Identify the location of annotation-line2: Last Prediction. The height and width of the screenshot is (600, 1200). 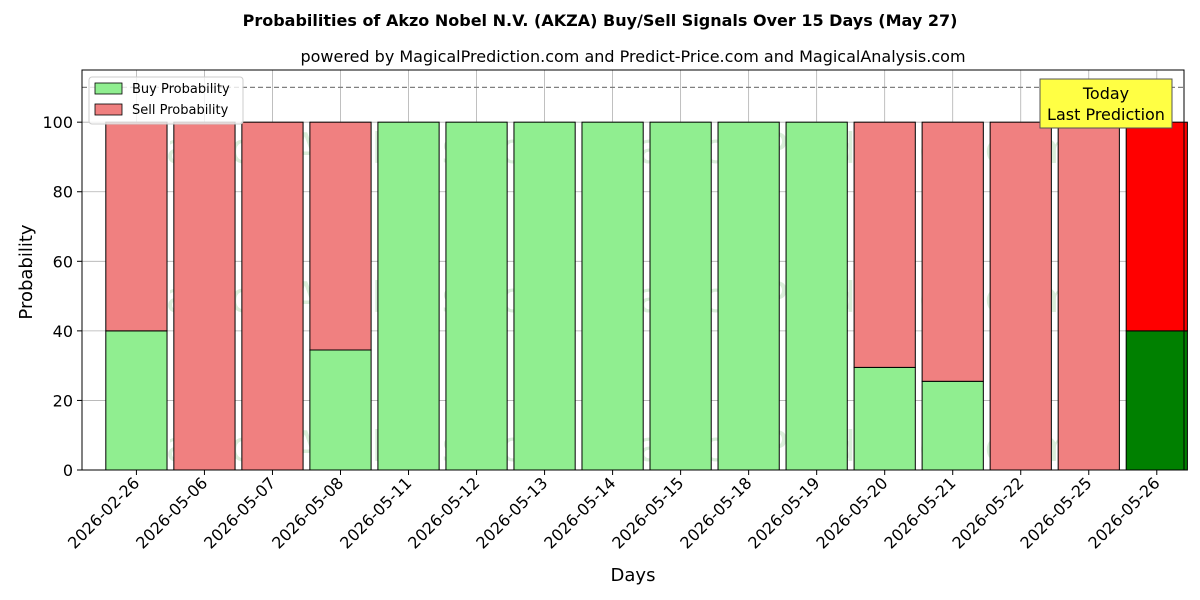
(1106, 114).